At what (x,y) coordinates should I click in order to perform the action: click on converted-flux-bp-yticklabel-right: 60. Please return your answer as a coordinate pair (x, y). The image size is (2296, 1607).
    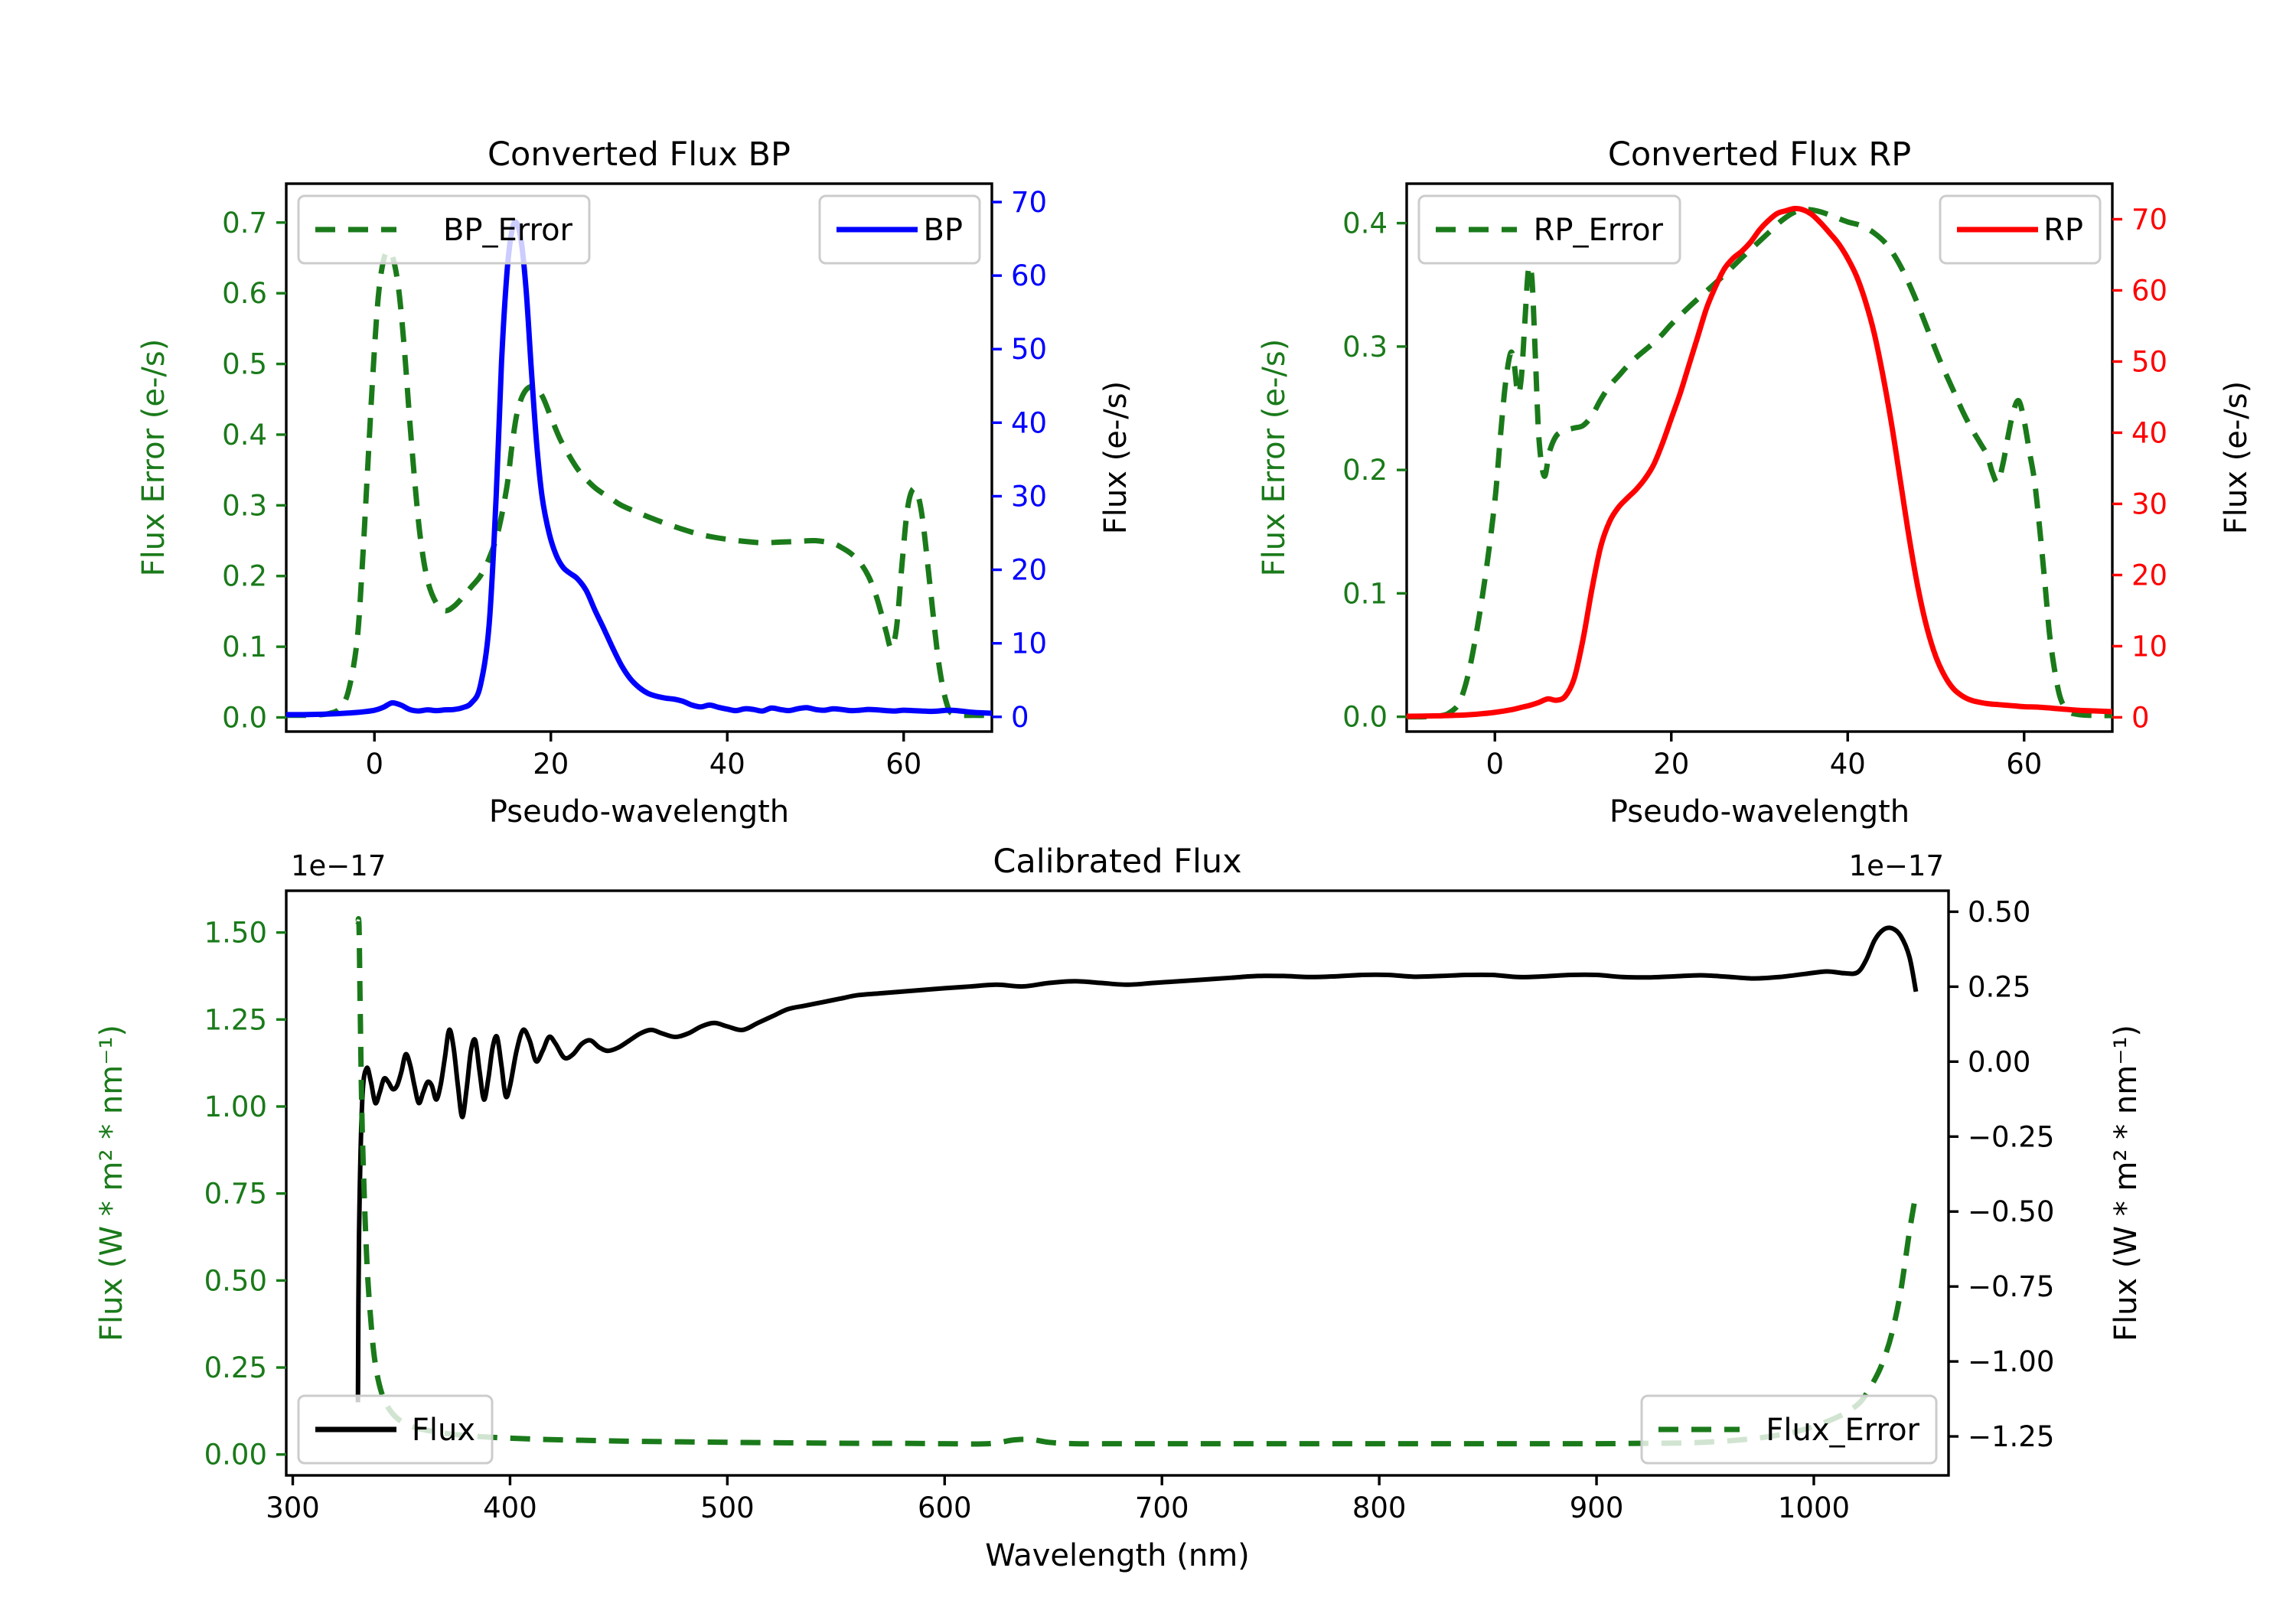
    Looking at the image, I should click on (1029, 275).